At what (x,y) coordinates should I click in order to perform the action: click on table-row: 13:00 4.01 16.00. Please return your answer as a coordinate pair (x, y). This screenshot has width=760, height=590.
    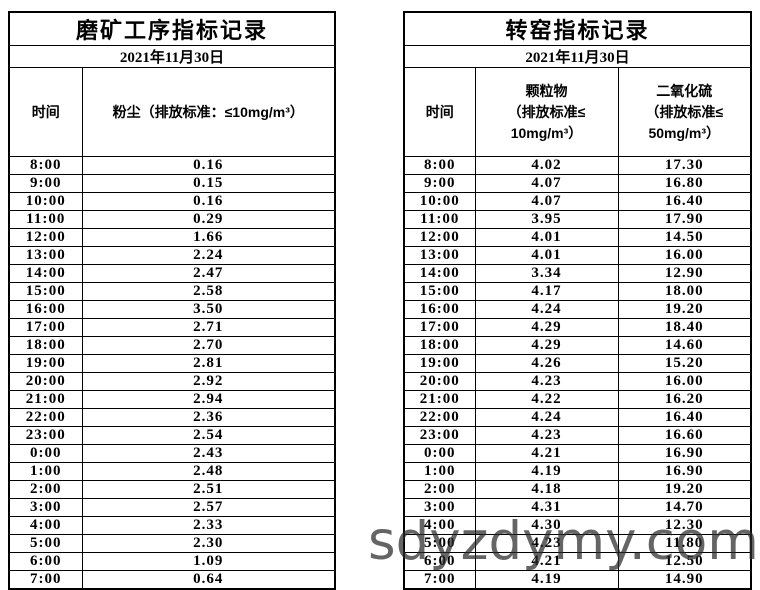
    Looking at the image, I should click on (577, 255).